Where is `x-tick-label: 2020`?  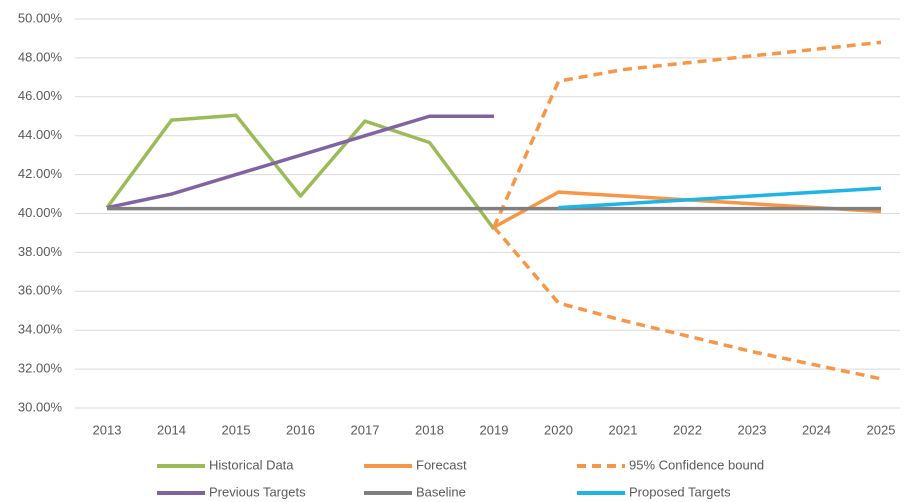
x-tick-label: 2020 is located at coordinates (558, 429).